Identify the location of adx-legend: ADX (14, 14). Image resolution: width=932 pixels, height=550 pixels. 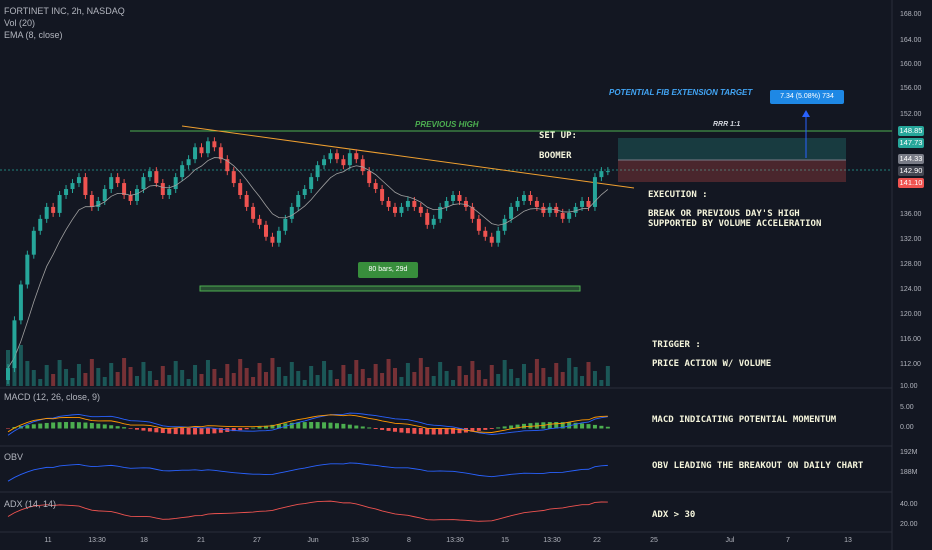
(30, 504).